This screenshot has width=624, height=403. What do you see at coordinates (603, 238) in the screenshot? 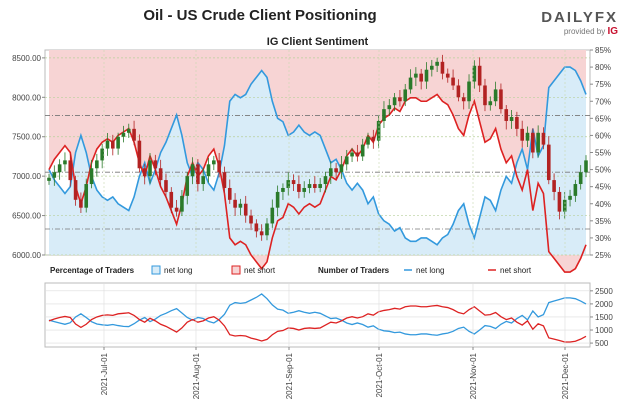
I see `right-tick-label: 30%` at bounding box center [603, 238].